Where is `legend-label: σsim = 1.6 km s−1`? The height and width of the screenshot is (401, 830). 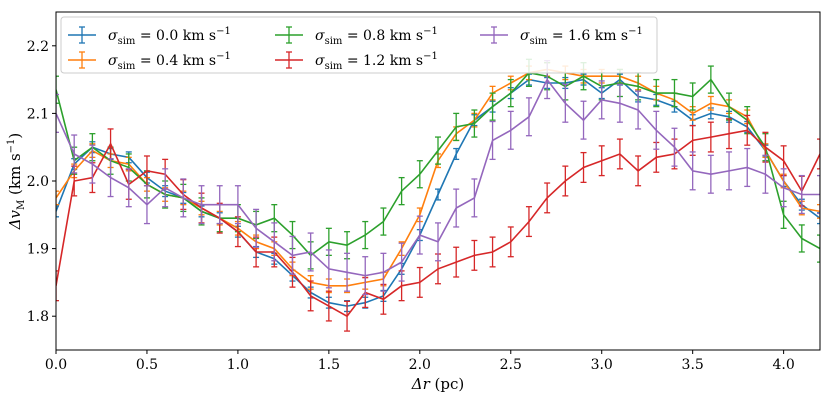
legend-label: σsim = 1.6 km s−1 is located at coordinates (581, 36).